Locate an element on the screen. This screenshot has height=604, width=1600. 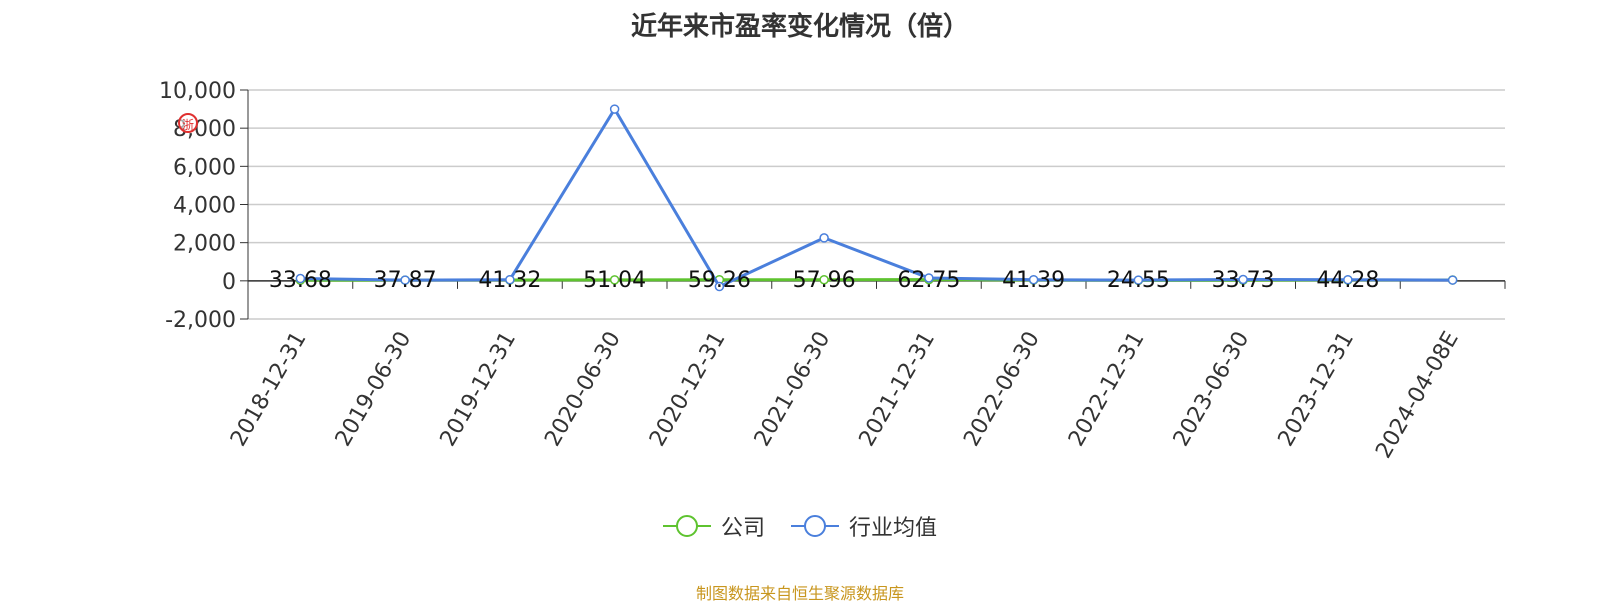
x-tick-label: 2023-06-30 is located at coordinates (1212, 389).